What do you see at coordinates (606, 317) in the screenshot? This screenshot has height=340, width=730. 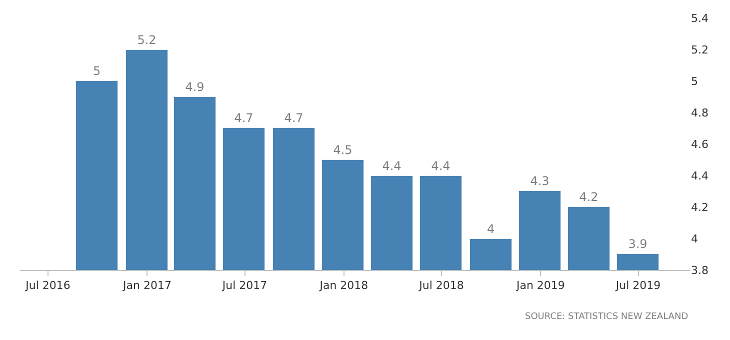 I see `source-note: SOURCE: STATISTICS NEW ZEALAND` at bounding box center [606, 317].